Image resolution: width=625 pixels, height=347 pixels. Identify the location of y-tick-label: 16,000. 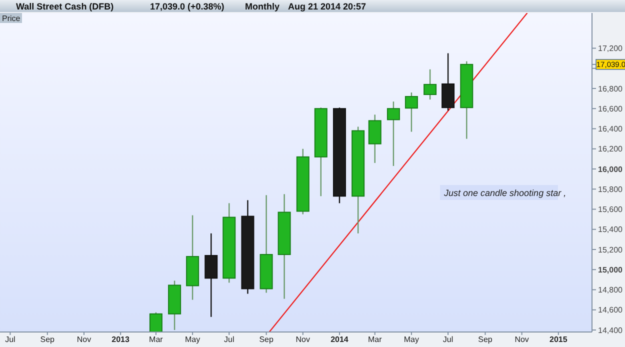
(611, 169).